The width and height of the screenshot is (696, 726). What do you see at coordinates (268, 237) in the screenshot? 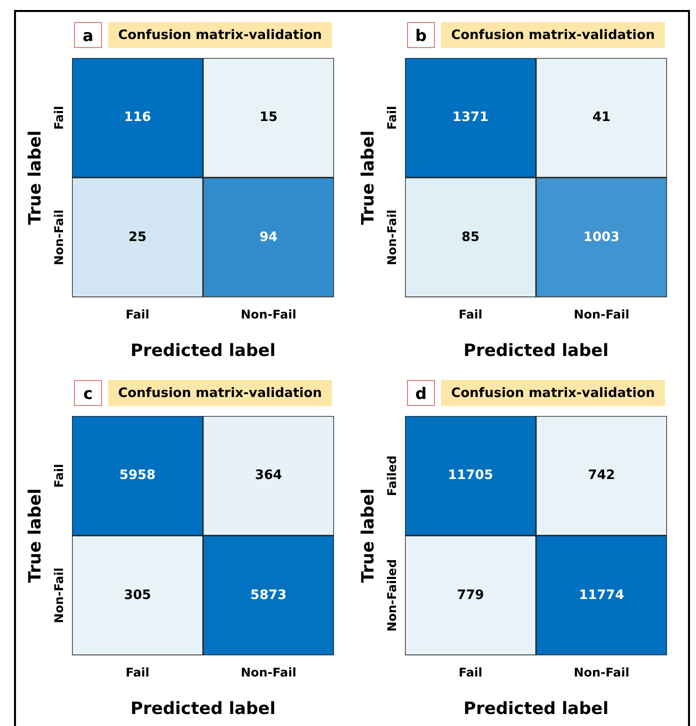
I see `data-label: 94` at bounding box center [268, 237].